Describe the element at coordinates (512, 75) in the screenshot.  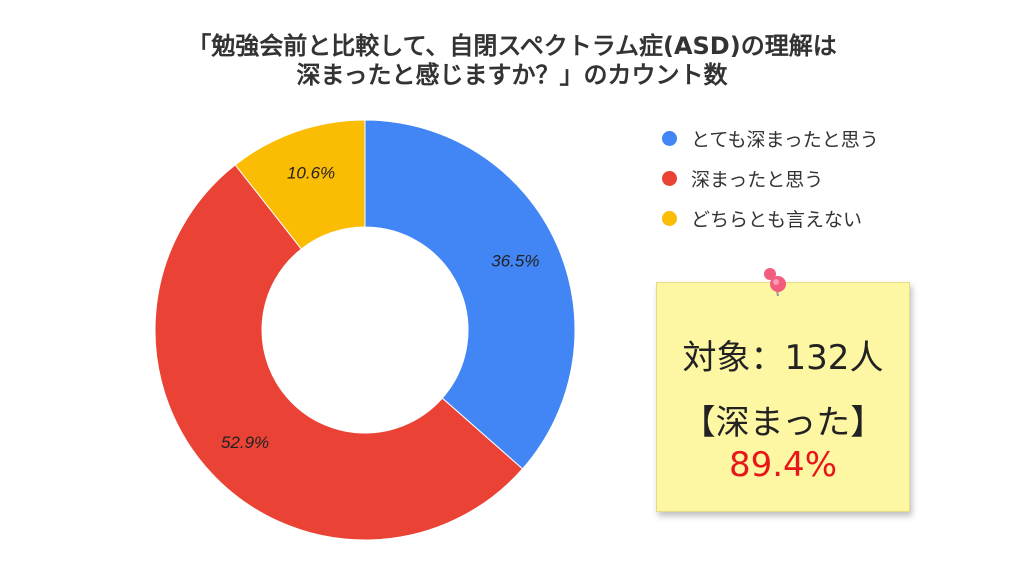
I see `chart-title-line-2: 深まったと感じますか？」のカウント数` at that location.